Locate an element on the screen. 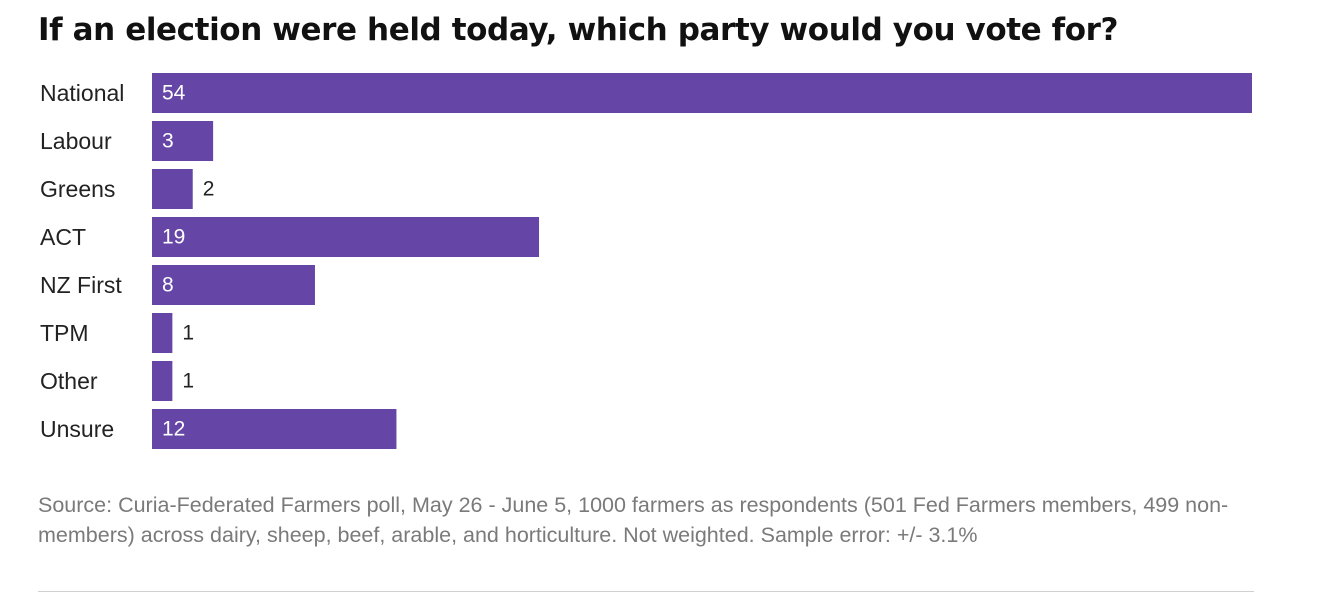 The width and height of the screenshot is (1332, 594). bottom-divider is located at coordinates (646, 591).